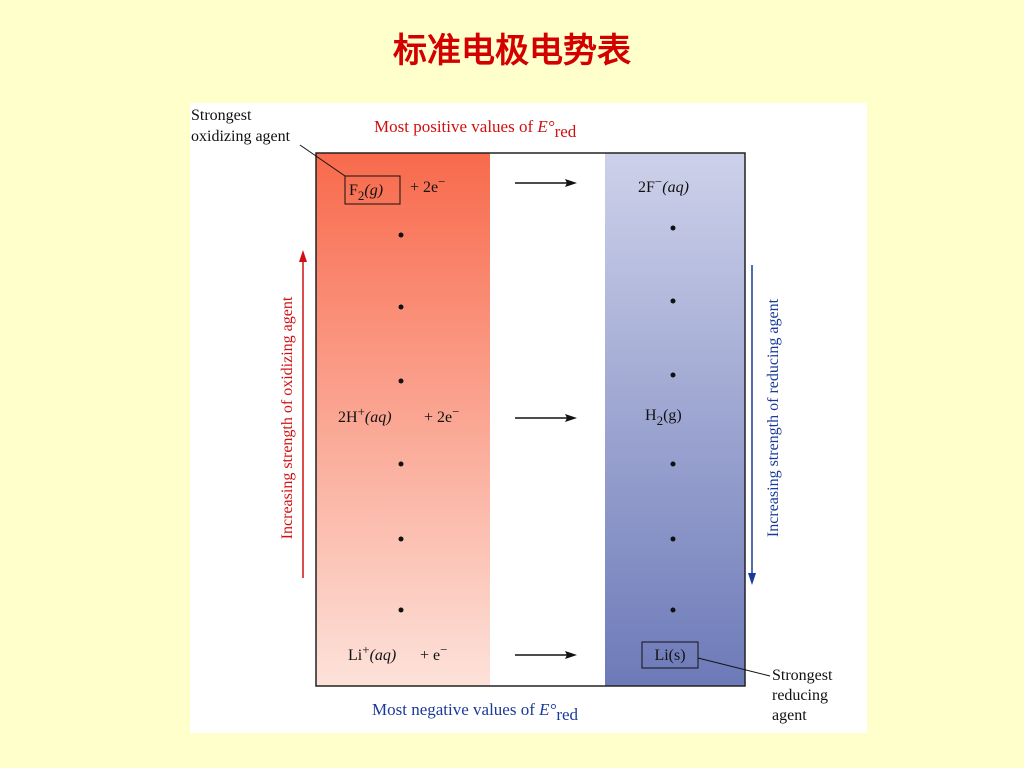 The height and width of the screenshot is (768, 1024). I want to click on reductant-column, so click(675, 419).